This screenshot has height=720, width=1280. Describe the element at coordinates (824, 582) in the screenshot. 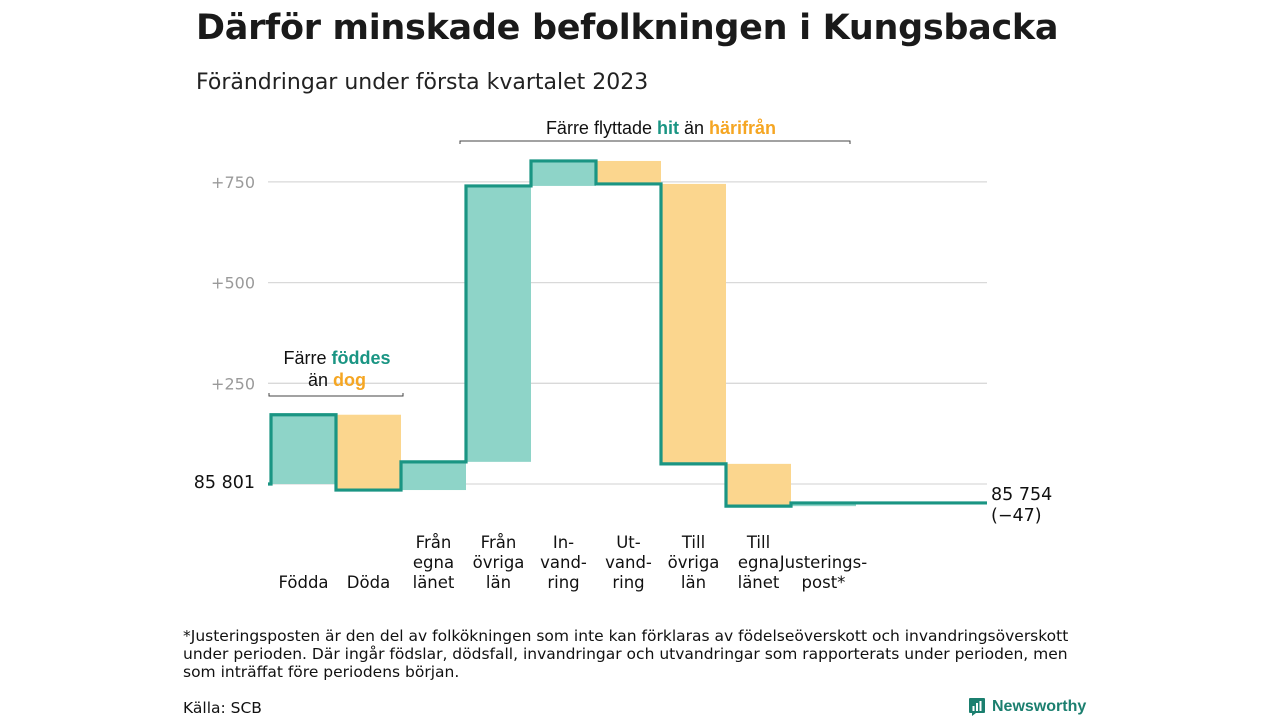

I see `category-label: post*` at that location.